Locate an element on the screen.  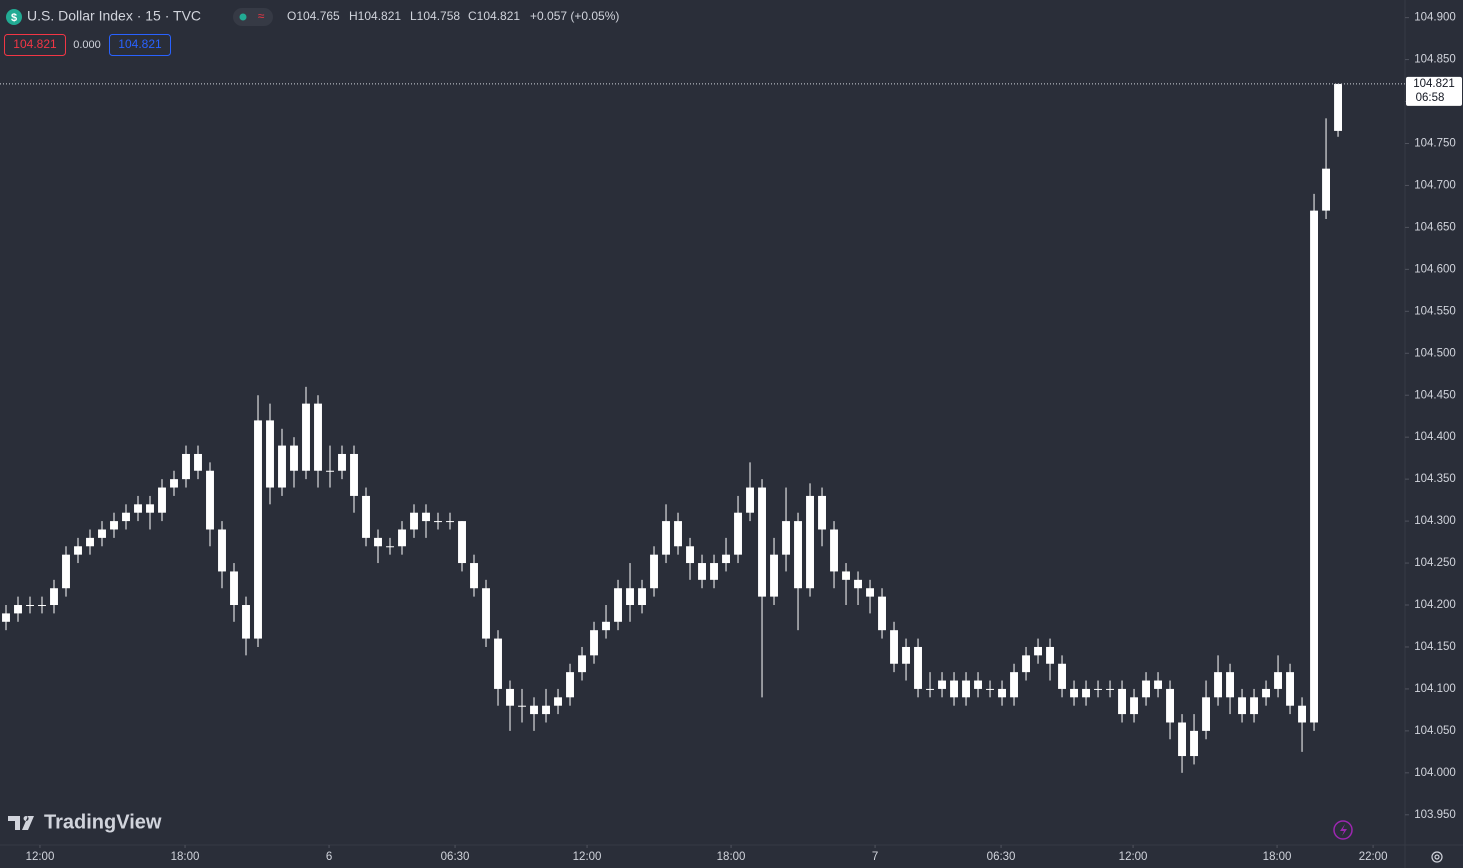
y-tick-label: 104.500 is located at coordinates (1435, 353).